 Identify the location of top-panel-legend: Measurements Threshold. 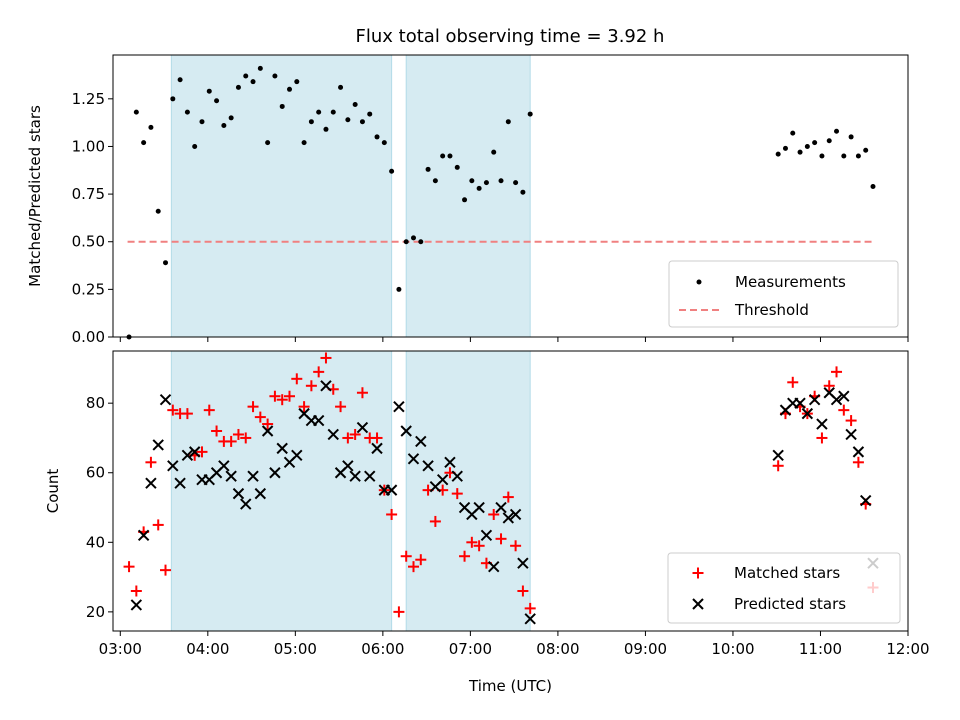
(783, 294).